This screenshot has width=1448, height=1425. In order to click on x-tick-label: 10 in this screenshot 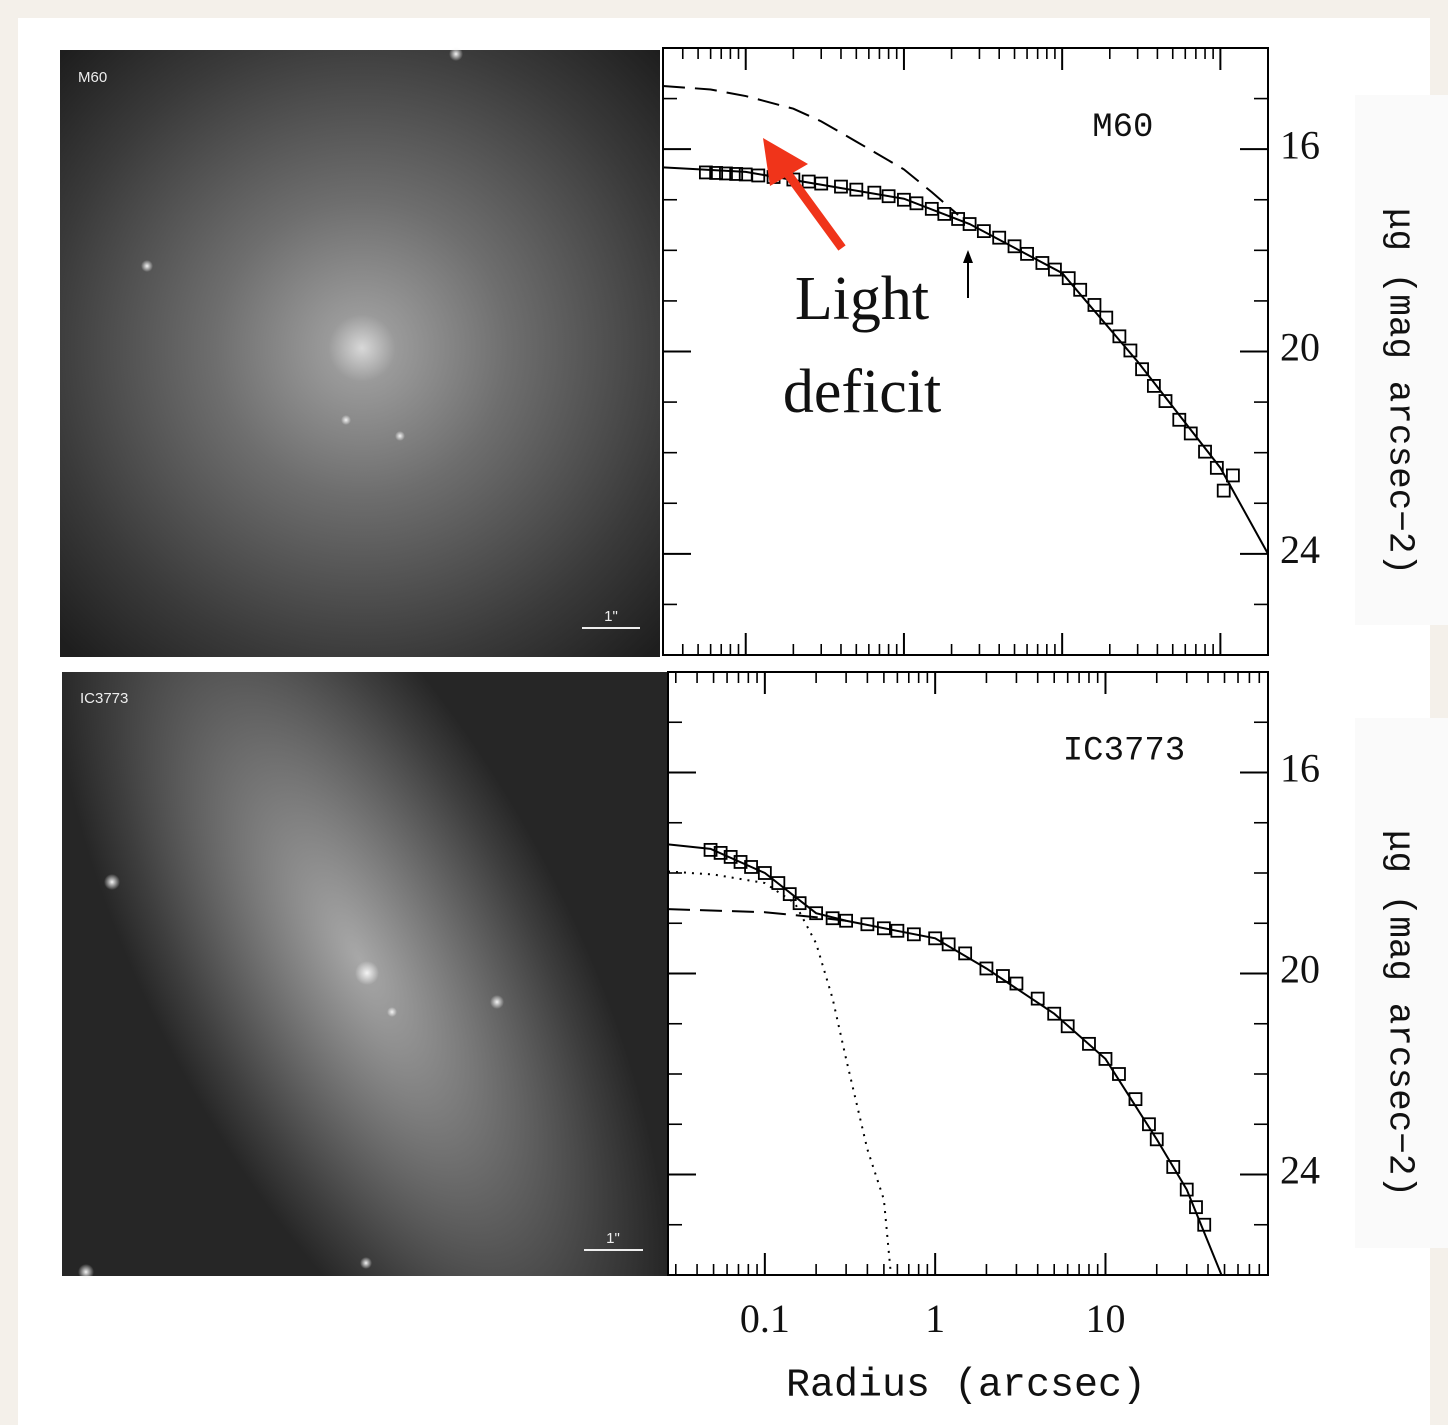, I will do `click(1105, 1318)`.